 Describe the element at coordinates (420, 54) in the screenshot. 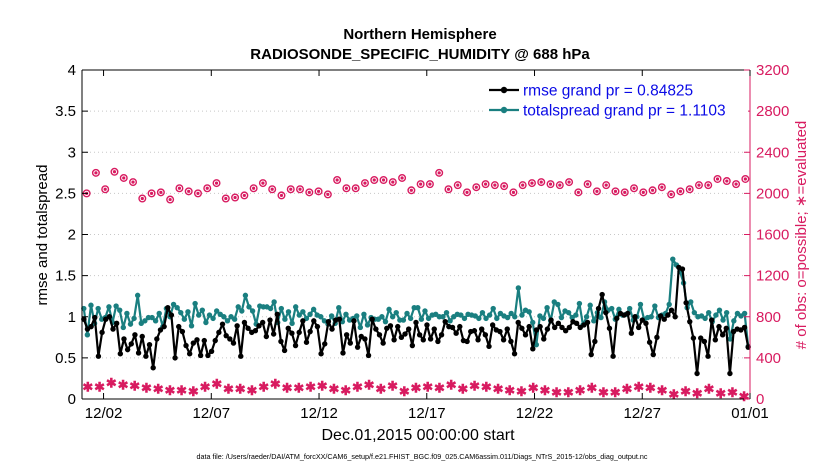

I see `chart-subtitle: RADIOSONDE_SPECIFIC_HUMIDITY @ 688 hPa` at that location.